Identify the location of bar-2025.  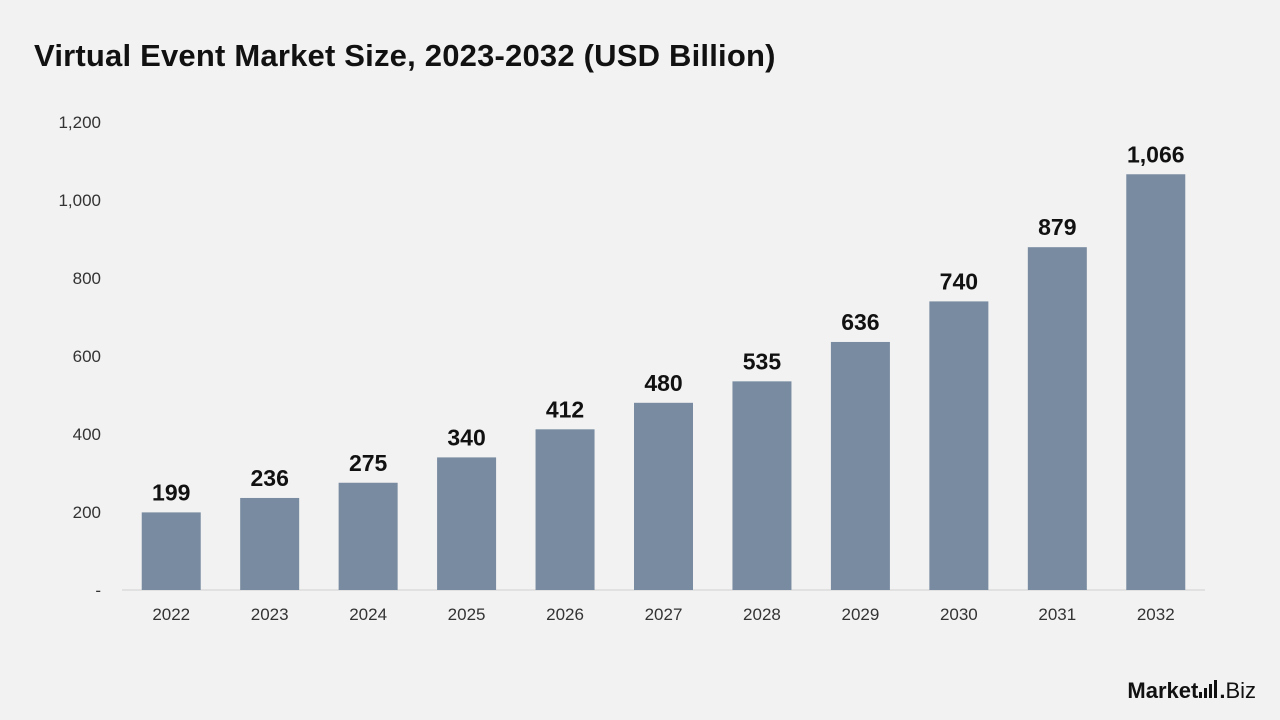
(467, 523).